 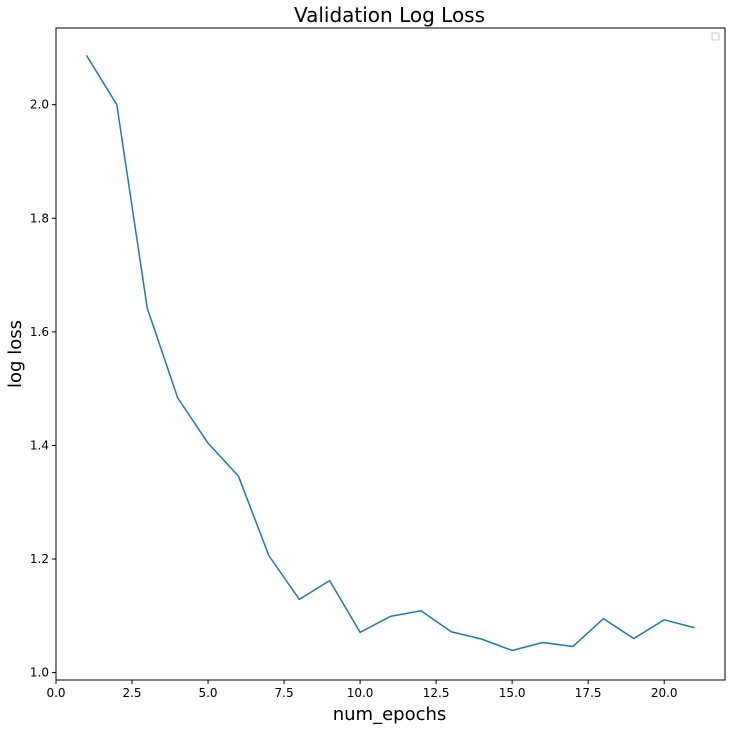 I want to click on y-tick-label: 1.8, so click(x=39, y=218).